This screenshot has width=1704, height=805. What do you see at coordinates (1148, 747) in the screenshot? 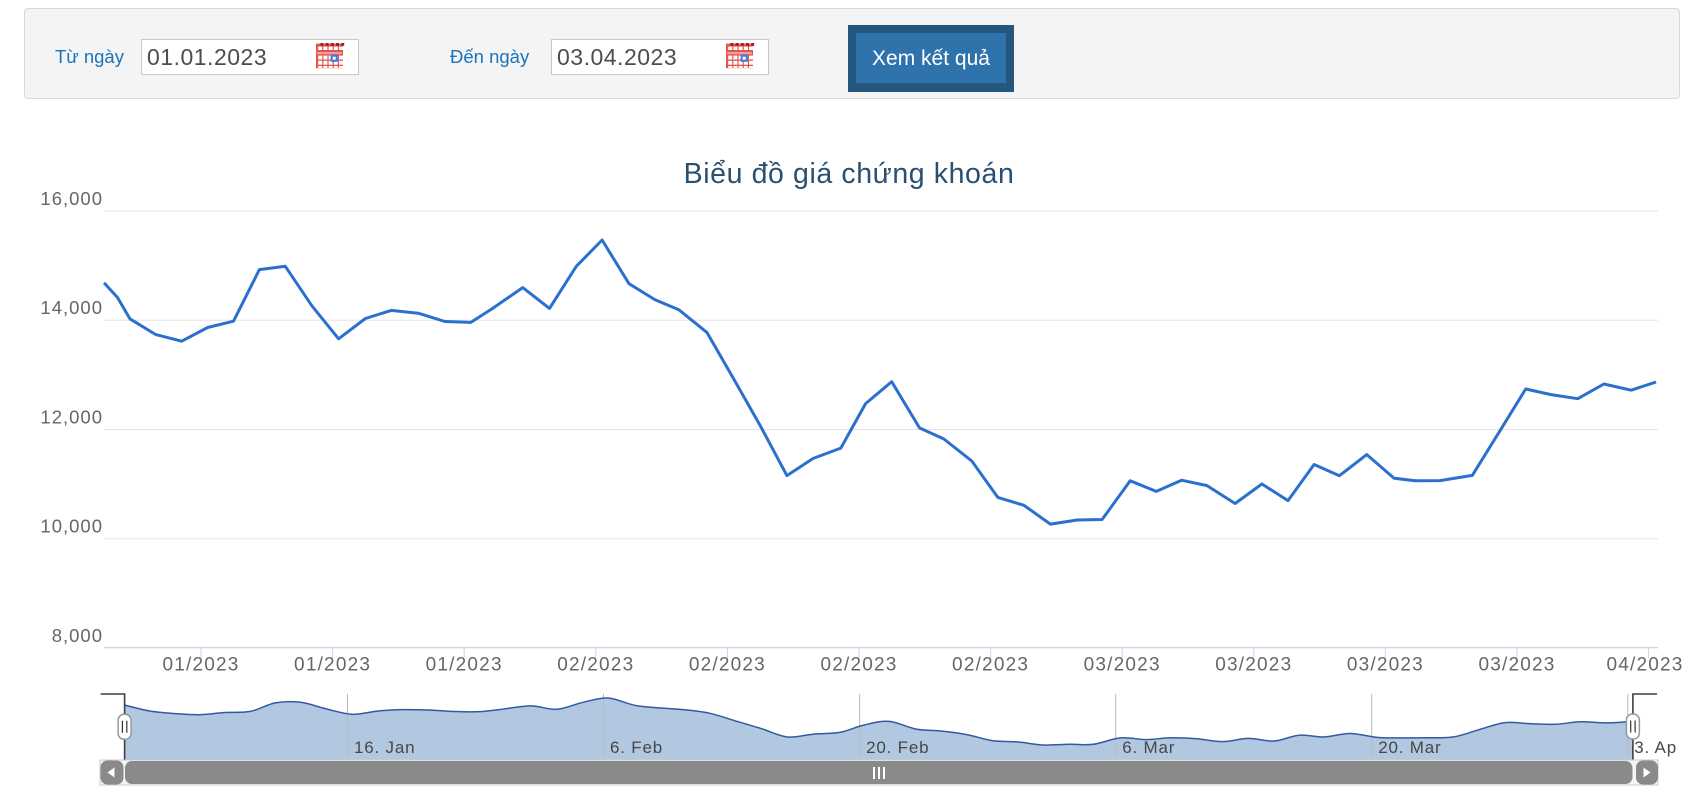
I see `svg-text: 6. Mar` at bounding box center [1148, 747].